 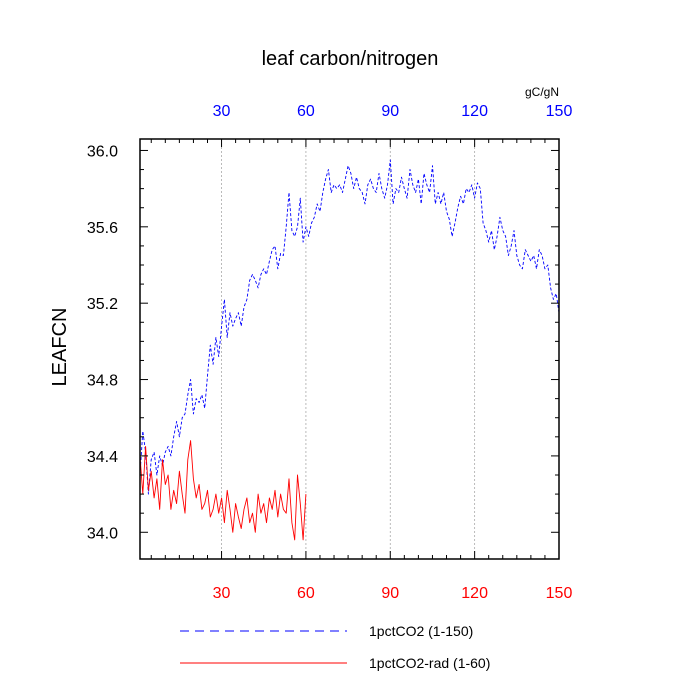 What do you see at coordinates (222, 593) in the screenshot?
I see `x-tick-label-bottom: 30` at bounding box center [222, 593].